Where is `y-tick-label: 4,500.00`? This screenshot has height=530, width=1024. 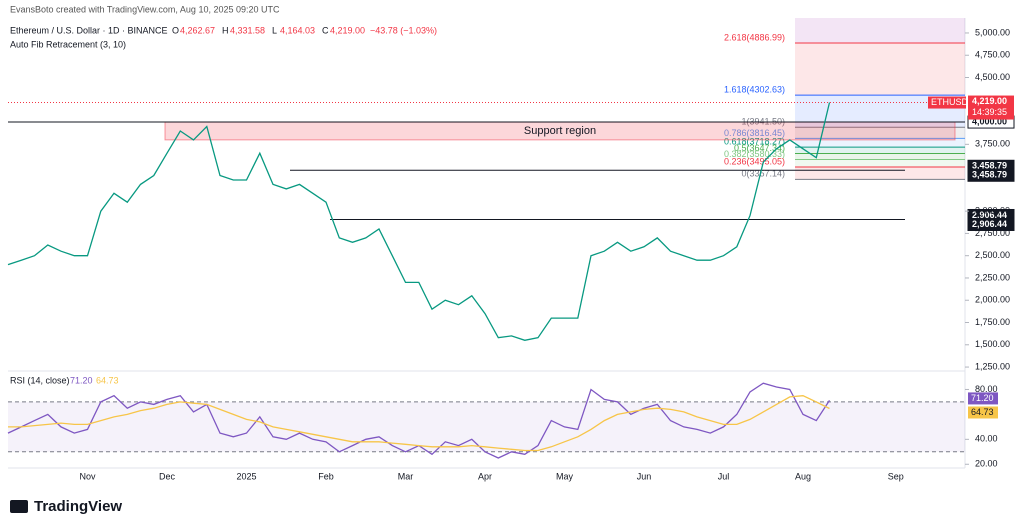 y-tick-label: 4,500.00 is located at coordinates (992, 77).